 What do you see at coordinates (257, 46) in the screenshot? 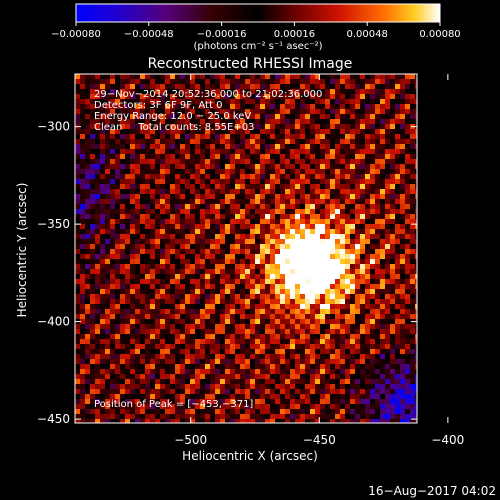
I see `colorbar-units: (photons cm⁻² s⁻¹ asec⁻²)` at bounding box center [257, 46].